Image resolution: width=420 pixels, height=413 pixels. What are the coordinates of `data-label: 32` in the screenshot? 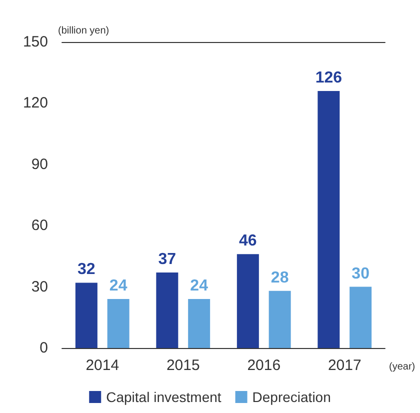 It's located at (87, 269).